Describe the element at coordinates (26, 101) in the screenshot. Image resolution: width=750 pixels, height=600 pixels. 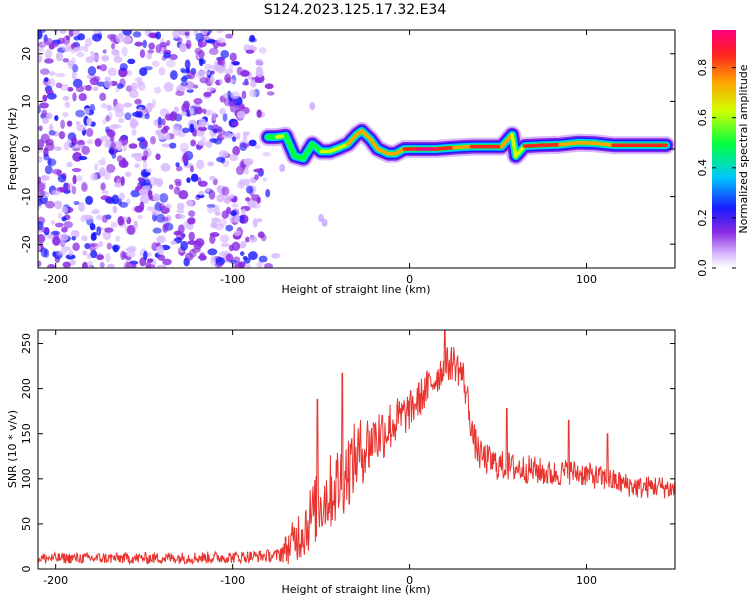
I see `y-tick-label: 10` at that location.